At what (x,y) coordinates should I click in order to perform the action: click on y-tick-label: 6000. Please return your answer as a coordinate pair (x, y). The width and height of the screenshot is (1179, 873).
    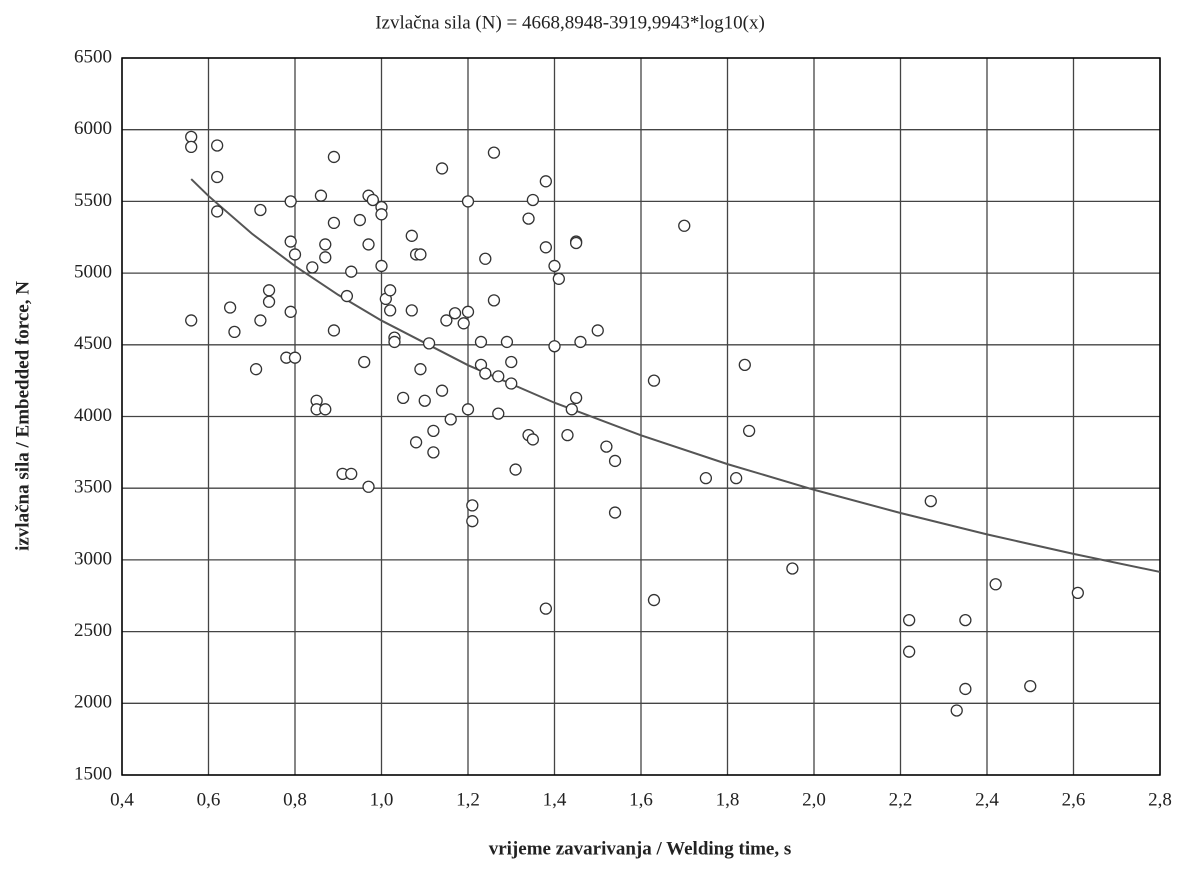
    Looking at the image, I should click on (93, 128).